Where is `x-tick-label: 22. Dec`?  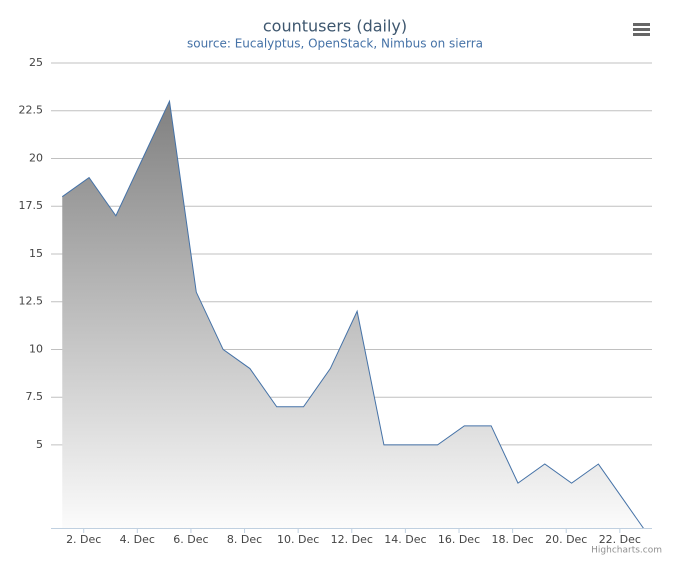 x-tick-label: 22. Dec is located at coordinates (620, 539).